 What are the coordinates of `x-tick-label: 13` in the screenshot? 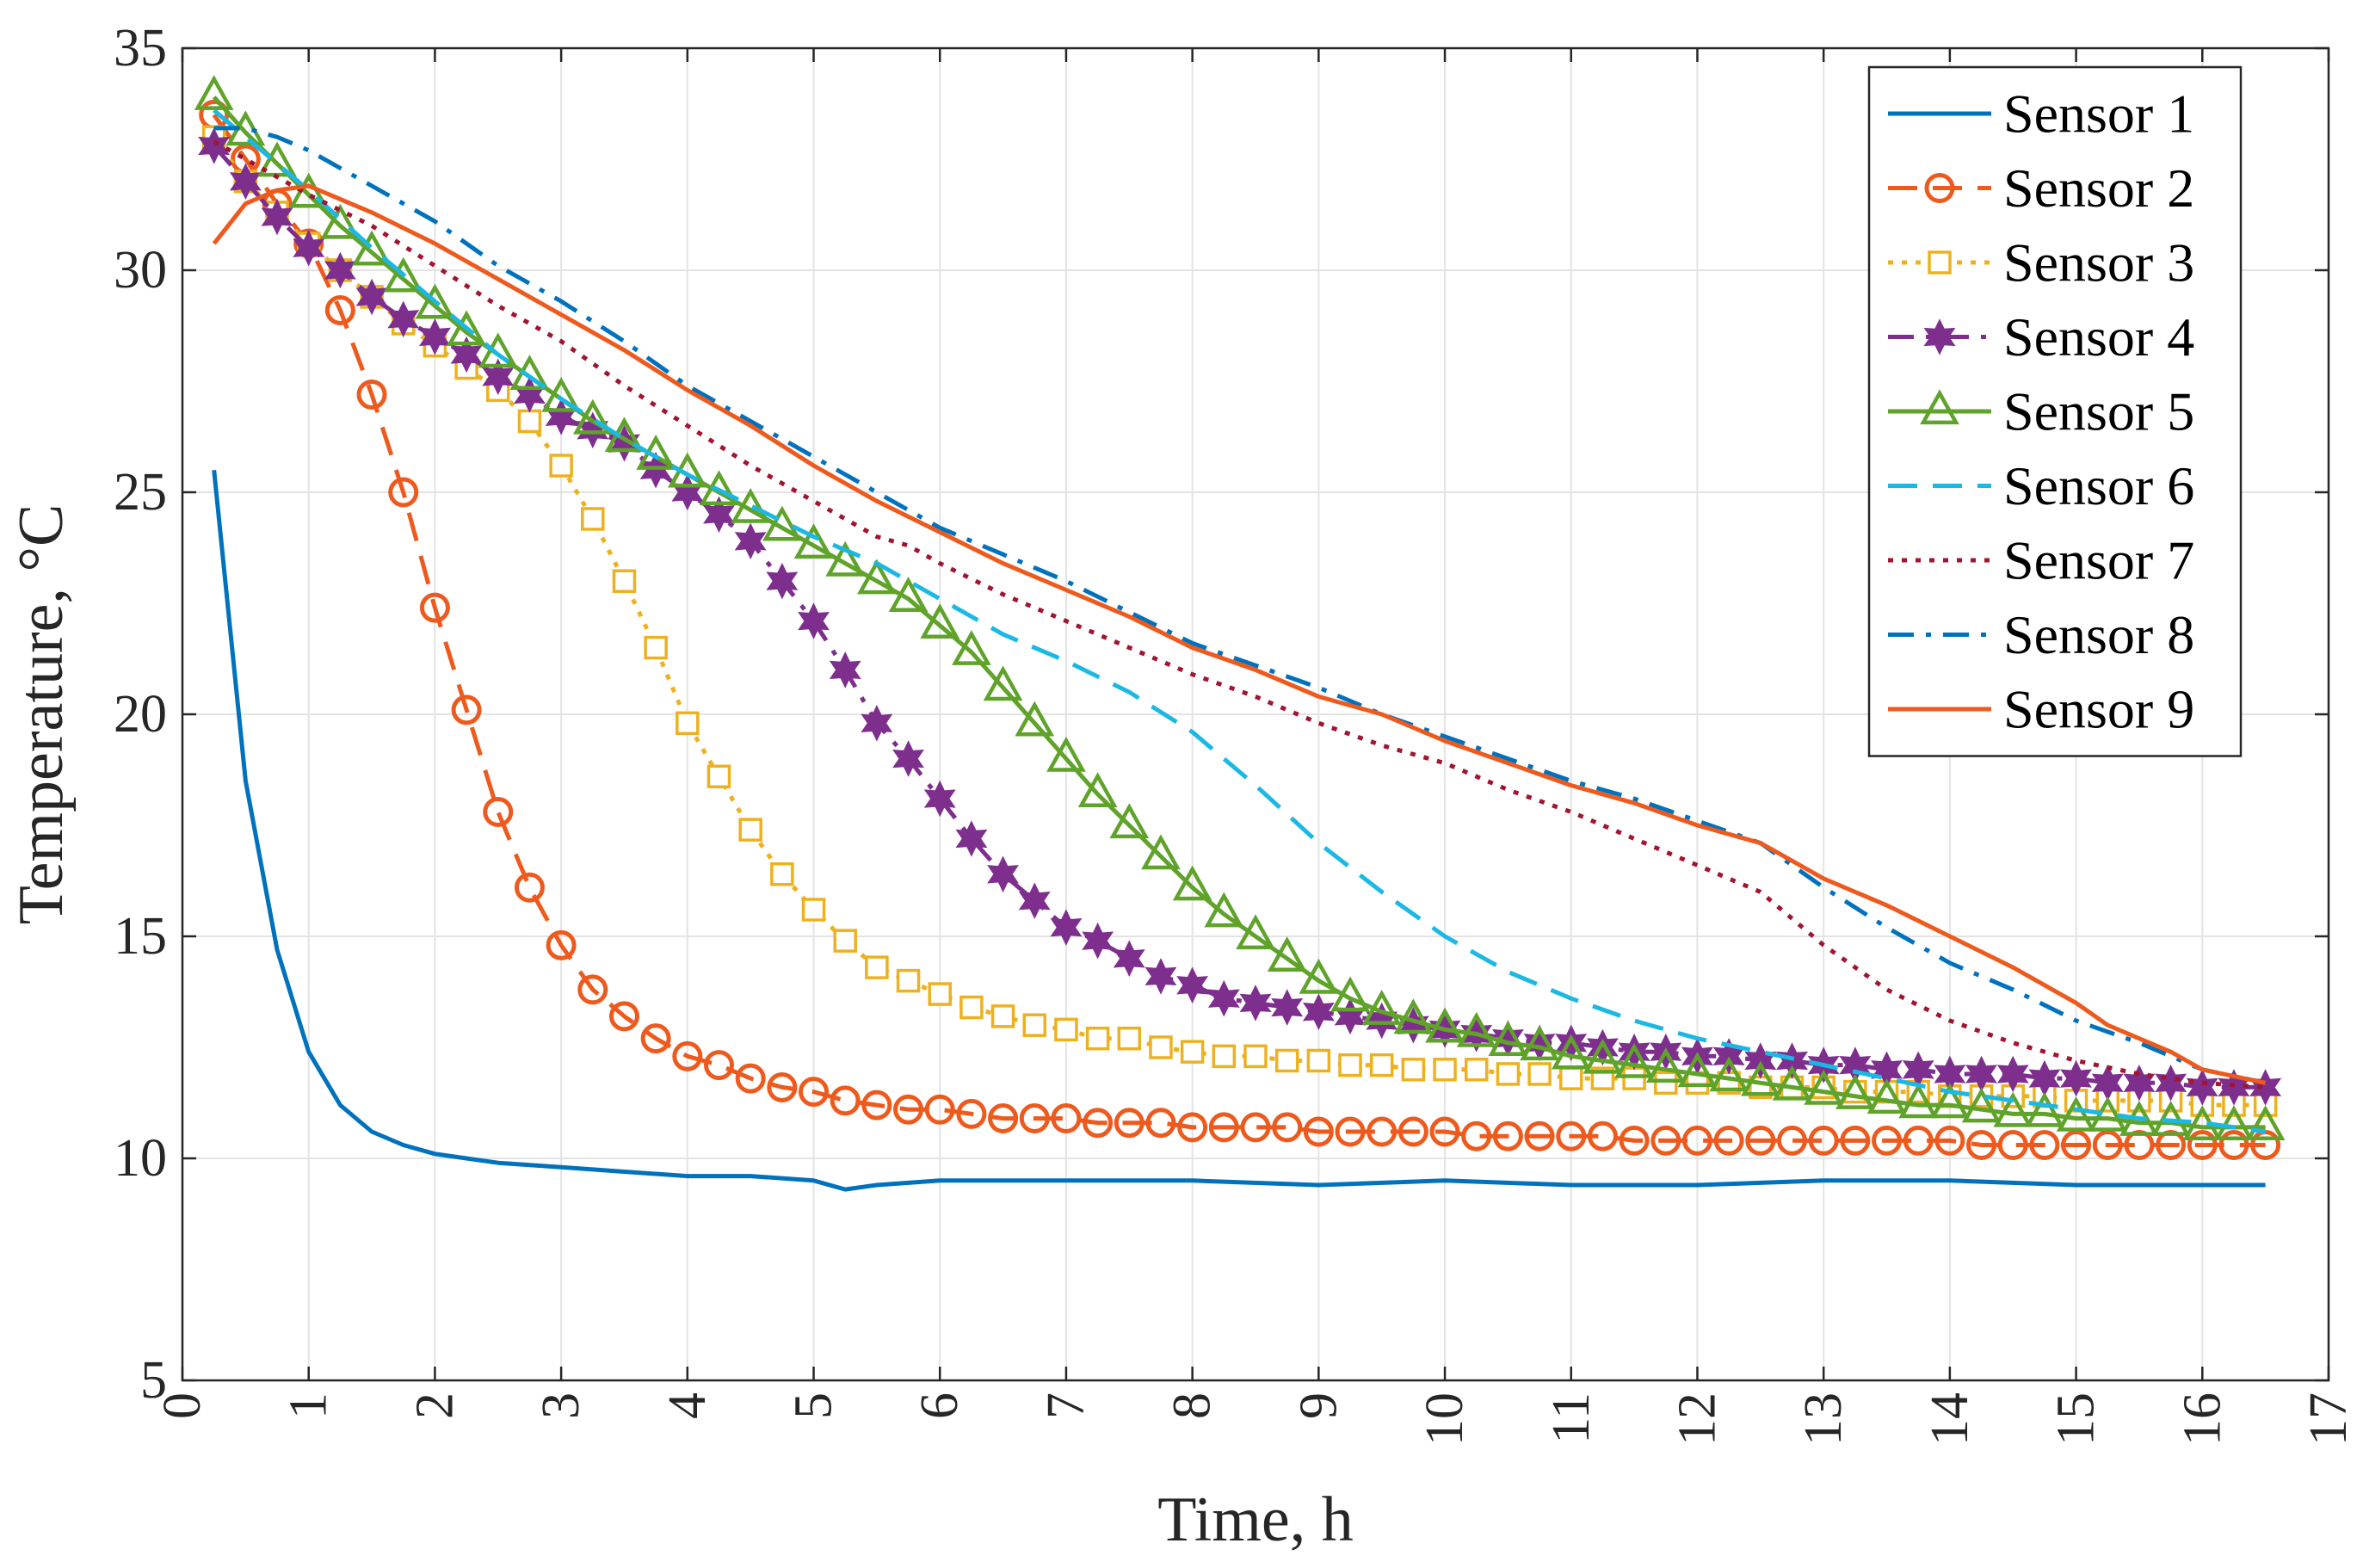 It's located at (1823, 1419).